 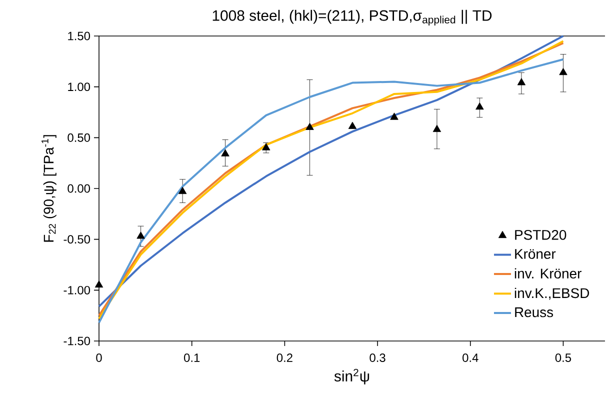 What do you see at coordinates (563, 358) in the screenshot?
I see `x-tick-label: 0.5` at bounding box center [563, 358].